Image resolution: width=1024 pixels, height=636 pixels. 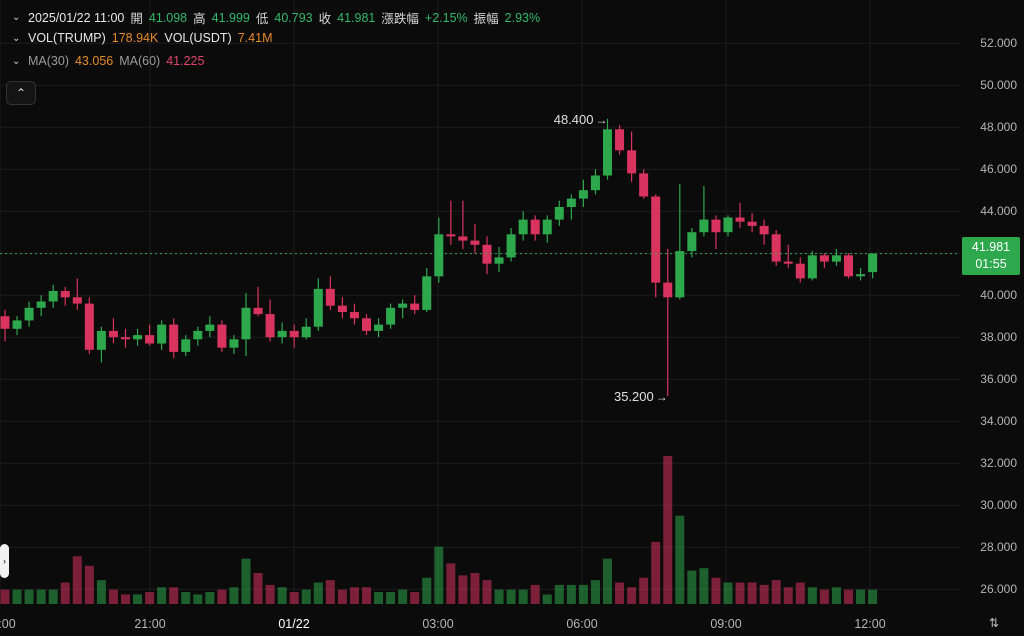 What do you see at coordinates (293, 624) in the screenshot?
I see `time-tick-label: 01/22` at bounding box center [293, 624].